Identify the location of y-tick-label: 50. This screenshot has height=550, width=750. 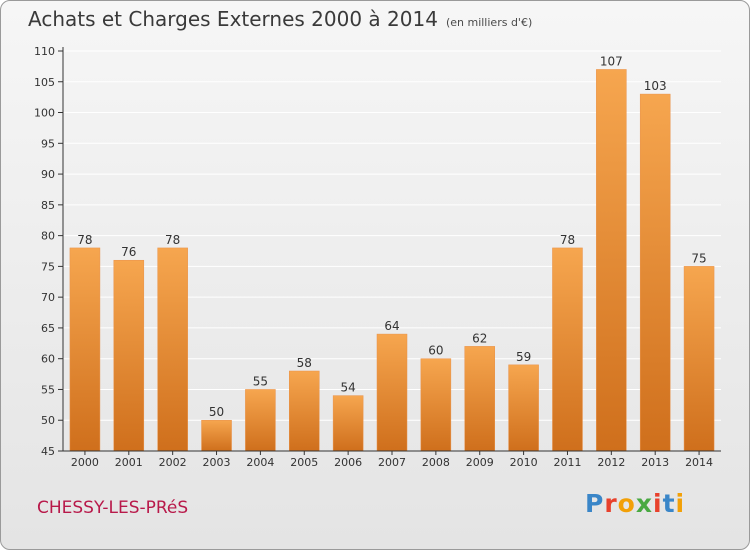
(48, 420).